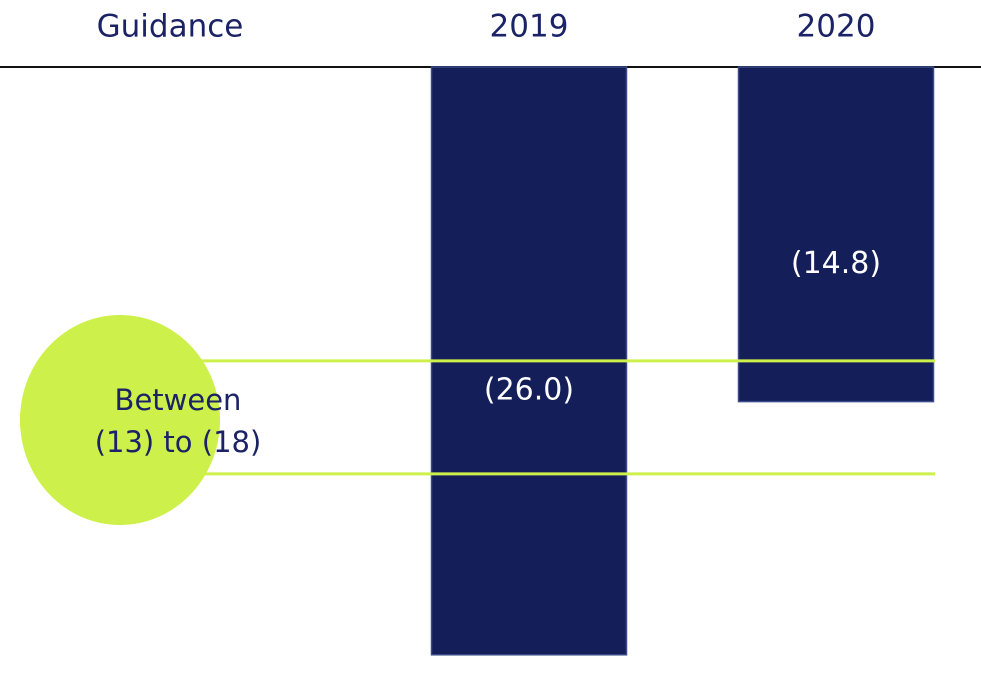 The image size is (981, 700). Describe the element at coordinates (836, 234) in the screenshot. I see `bar` at that location.